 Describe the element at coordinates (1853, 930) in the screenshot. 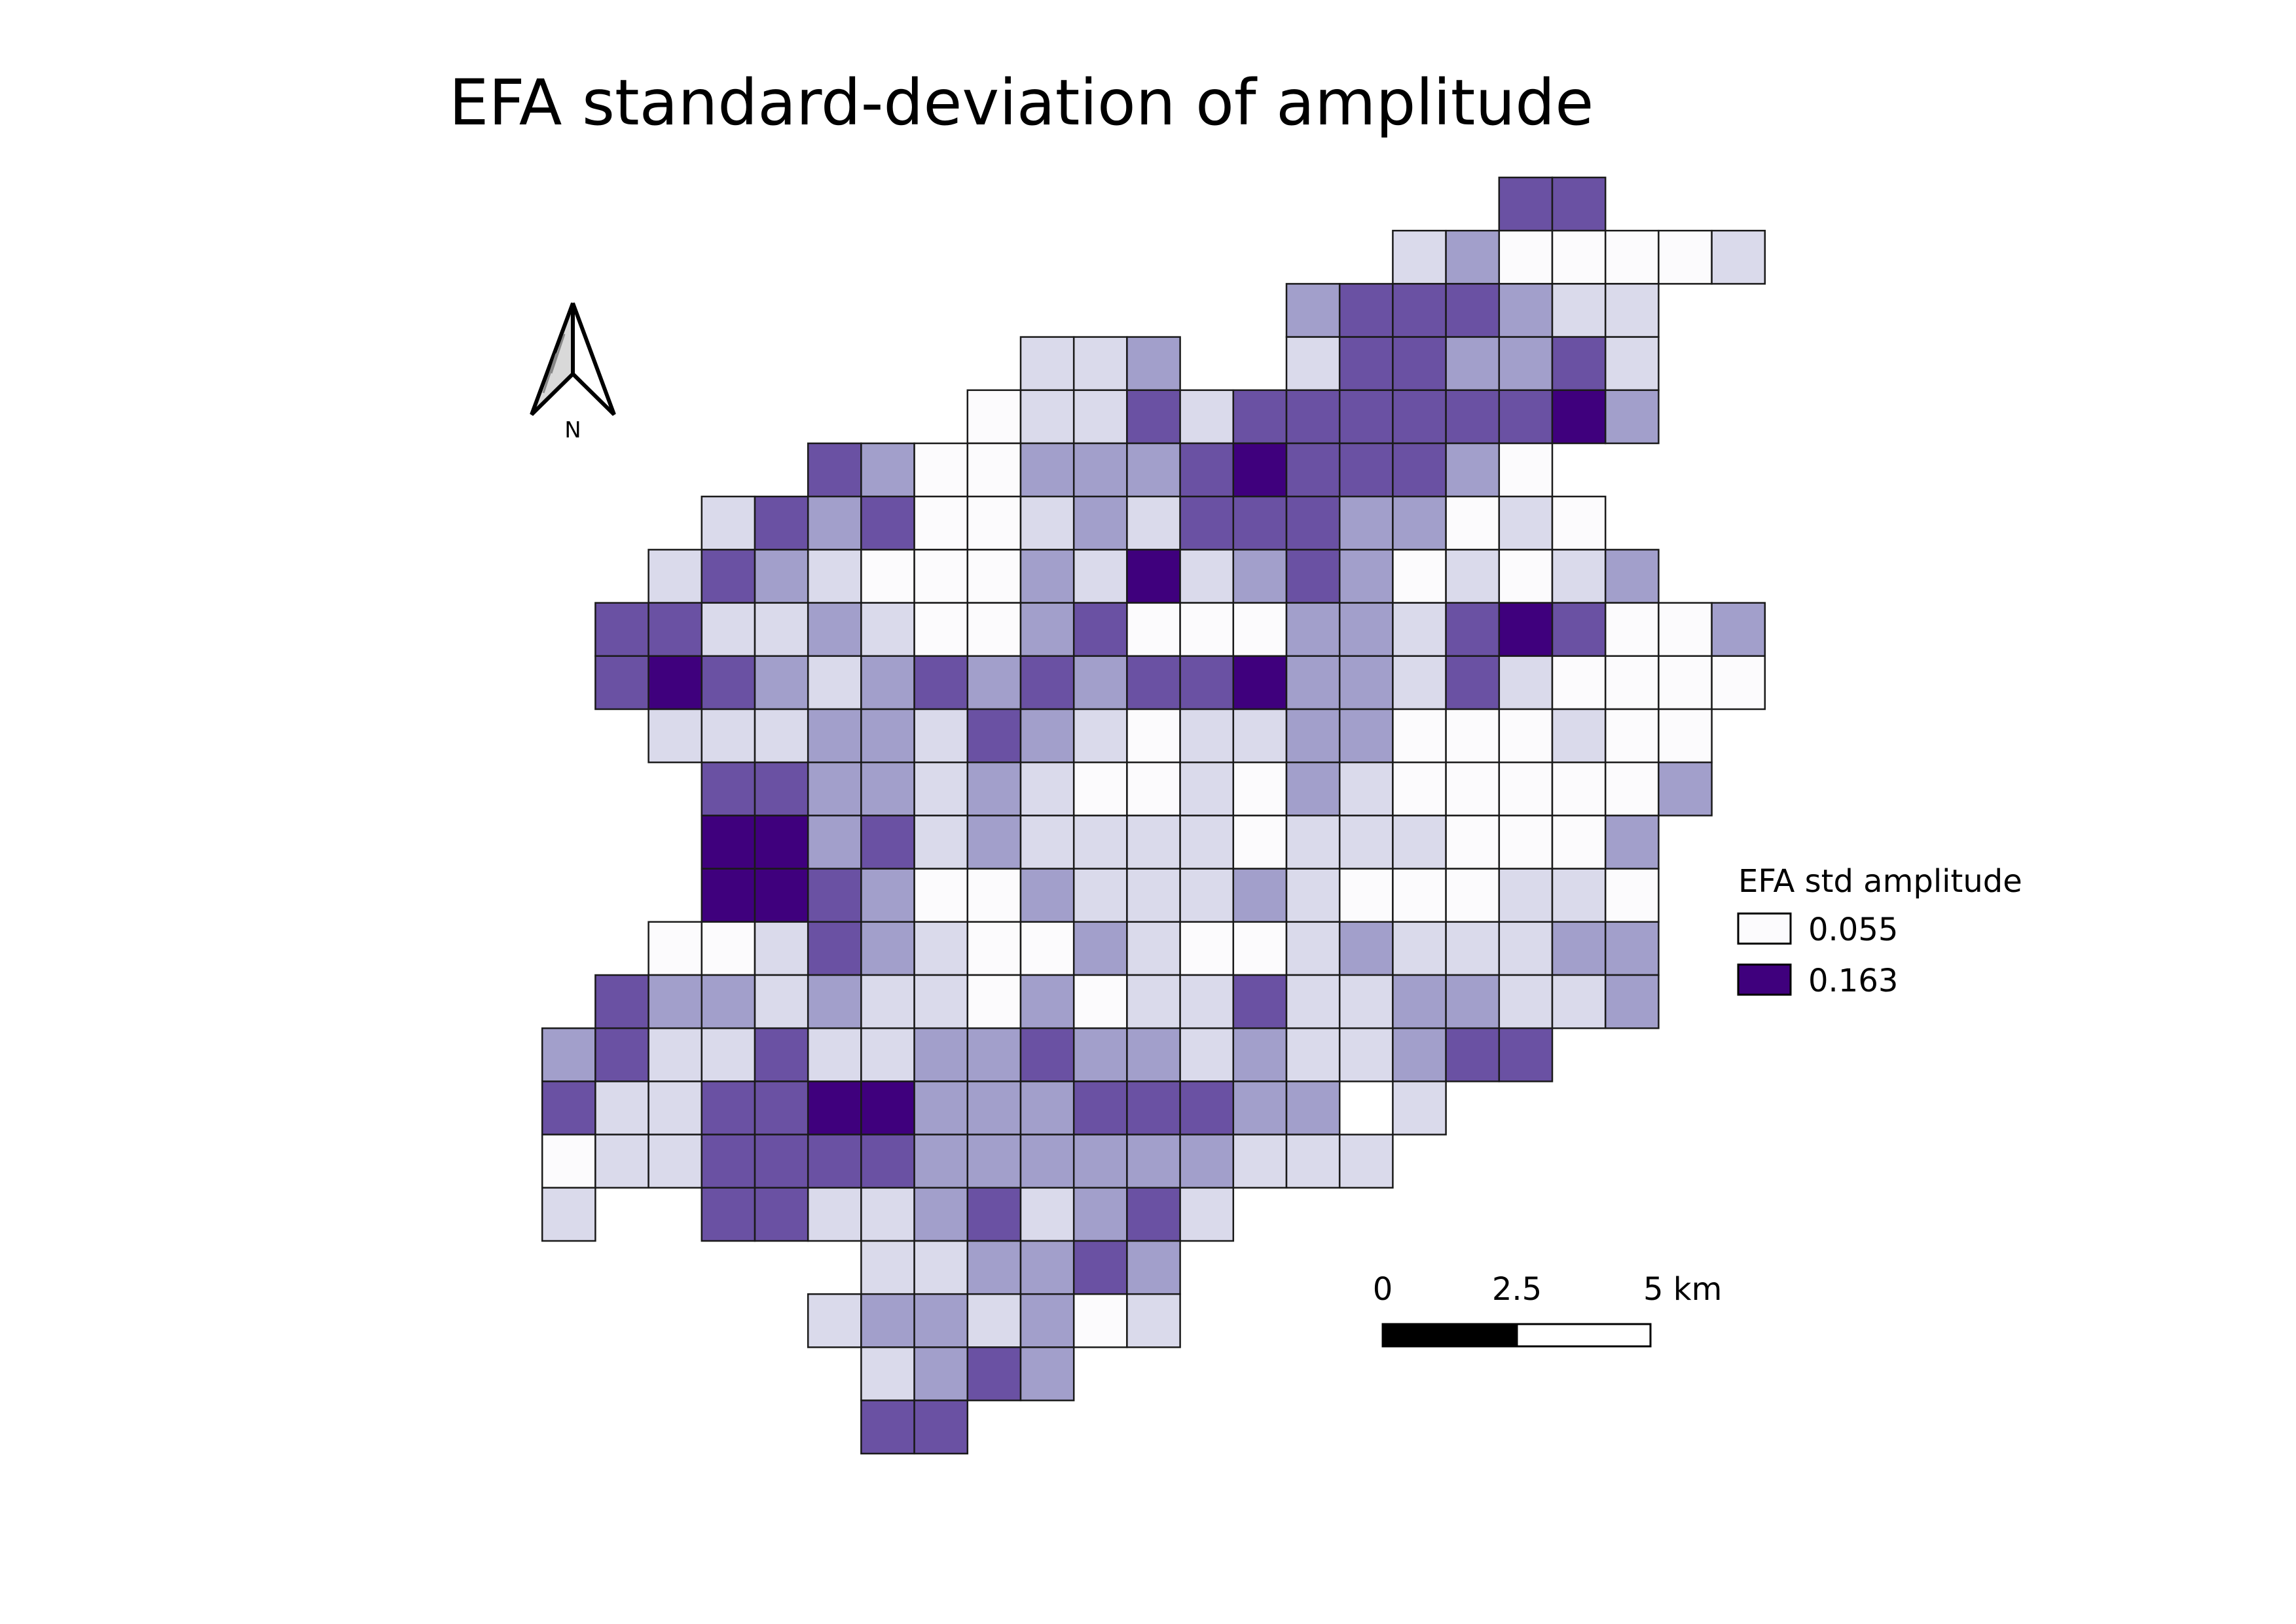

I see `legend-label-low: 0.055` at that location.